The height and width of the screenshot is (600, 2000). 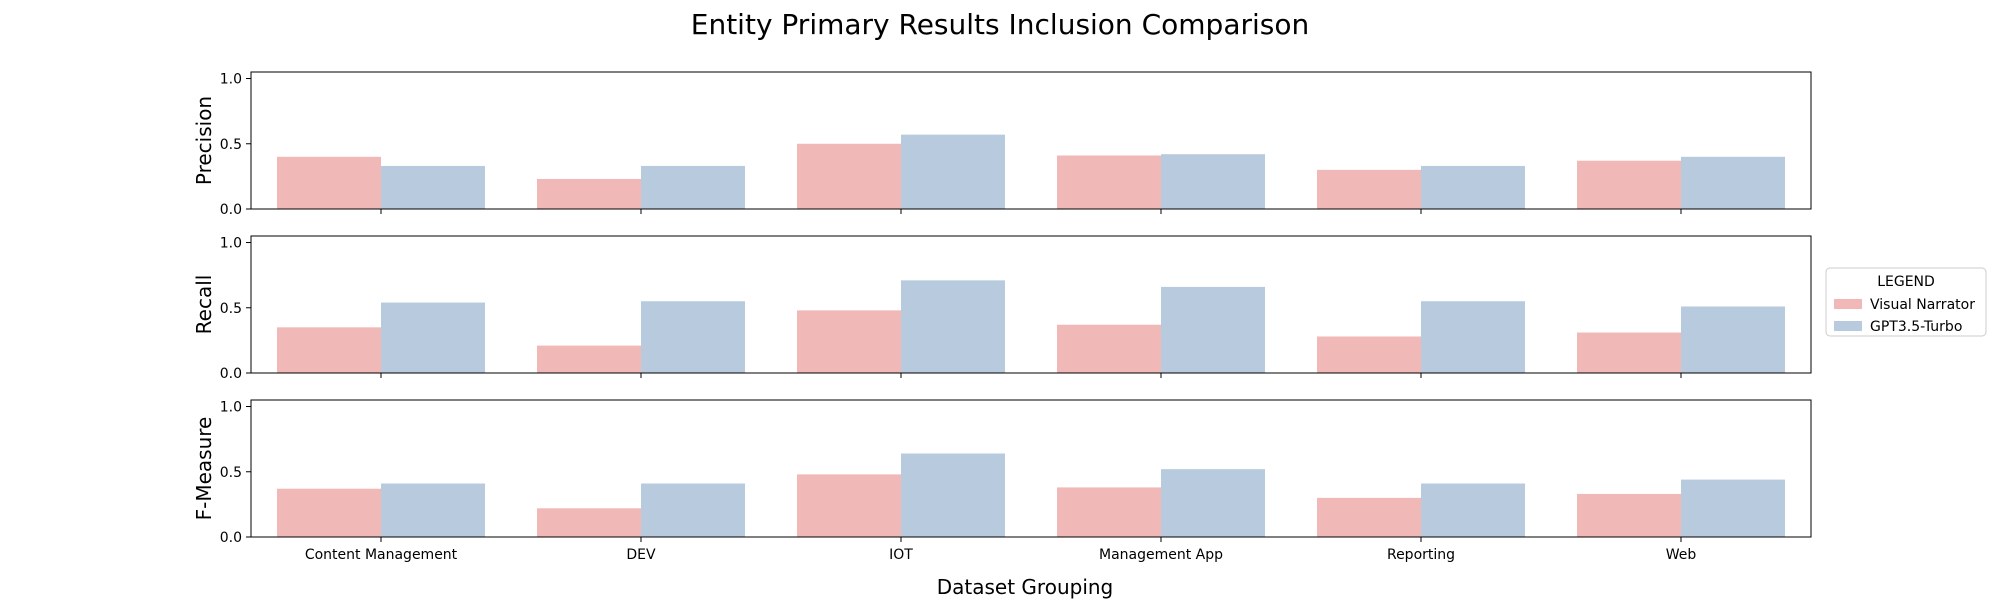 I want to click on bar-f-measure-gpt3-5-turbo-iot, so click(x=953, y=495).